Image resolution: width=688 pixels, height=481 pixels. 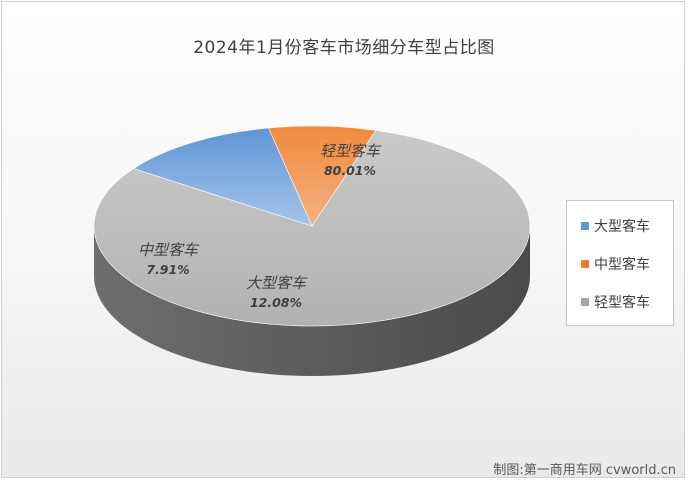 What do you see at coordinates (350, 170) in the screenshot?
I see `slice-label-light-value: 80.01%` at bounding box center [350, 170].